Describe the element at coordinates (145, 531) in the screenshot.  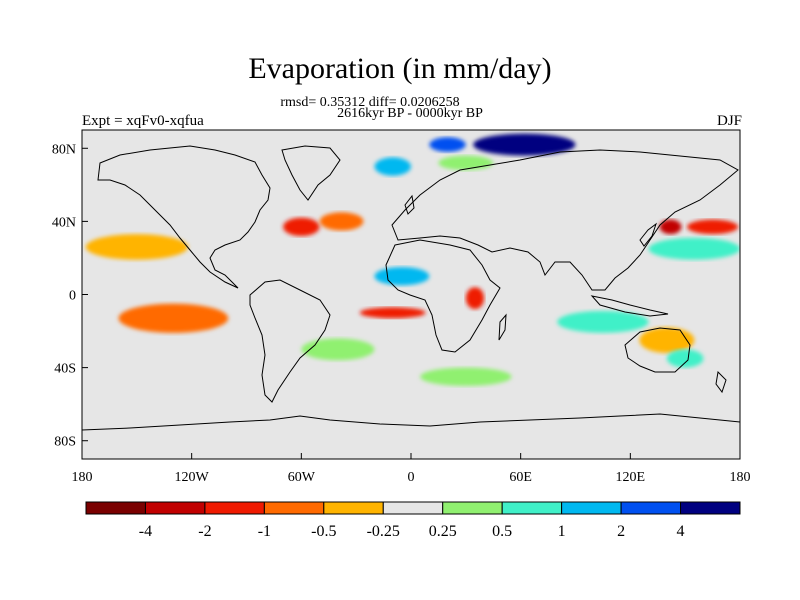
I see `colorbar-label: -4` at that location.